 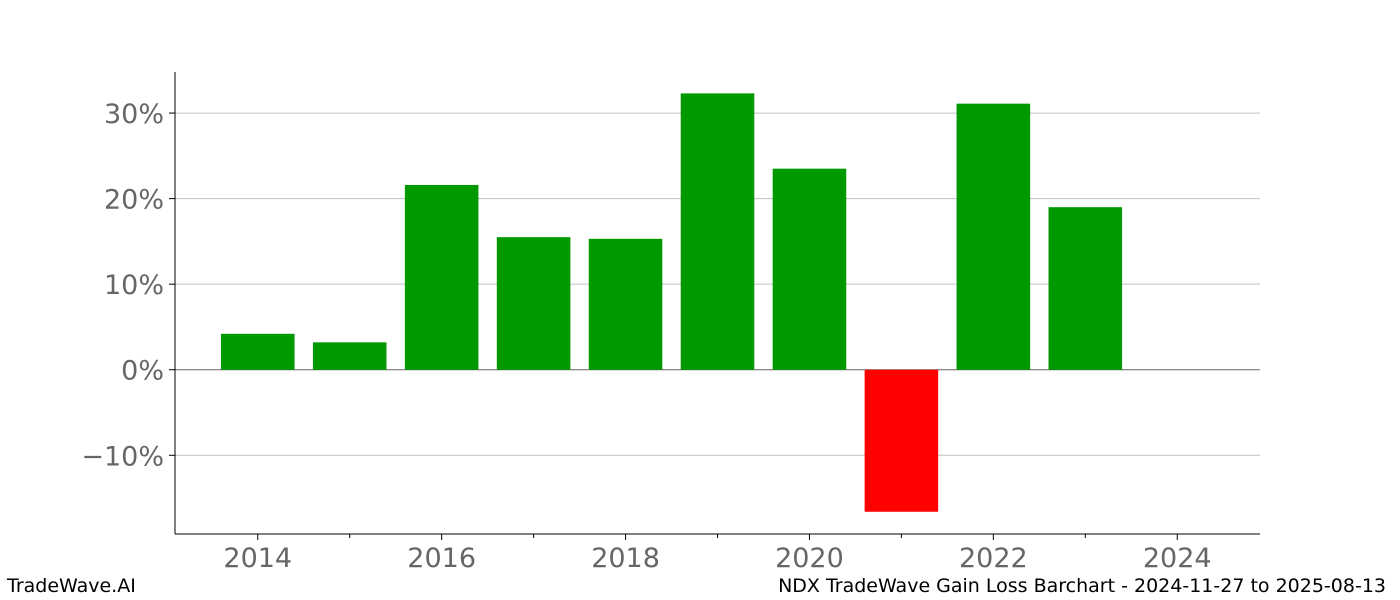 What do you see at coordinates (134, 200) in the screenshot?
I see `y-tick-label: 20%` at bounding box center [134, 200].